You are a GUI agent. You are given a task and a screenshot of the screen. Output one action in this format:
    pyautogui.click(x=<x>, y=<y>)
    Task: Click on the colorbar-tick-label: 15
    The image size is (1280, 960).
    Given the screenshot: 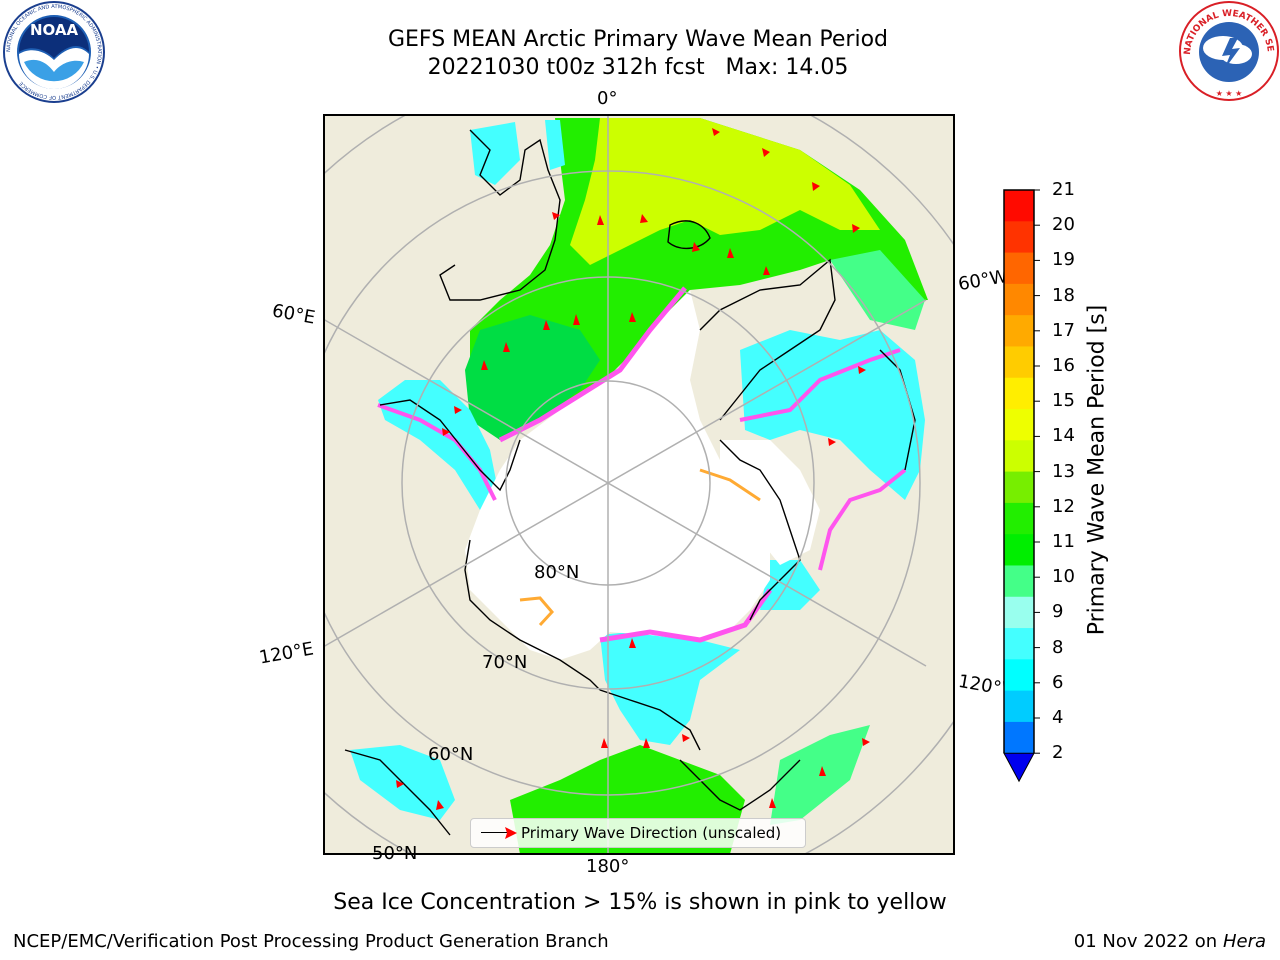 What is the action you would take?
    pyautogui.click(x=1063, y=401)
    